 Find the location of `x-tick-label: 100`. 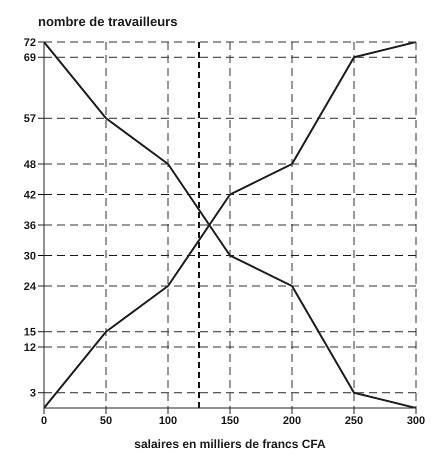

x-tick-label: 100 is located at coordinates (168, 420).